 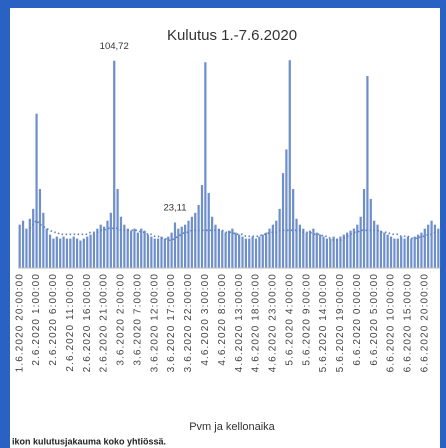 What do you see at coordinates (323, 322) in the screenshot?
I see `x-tick-label: 5.6.2020 14:00:00` at bounding box center [323, 322].